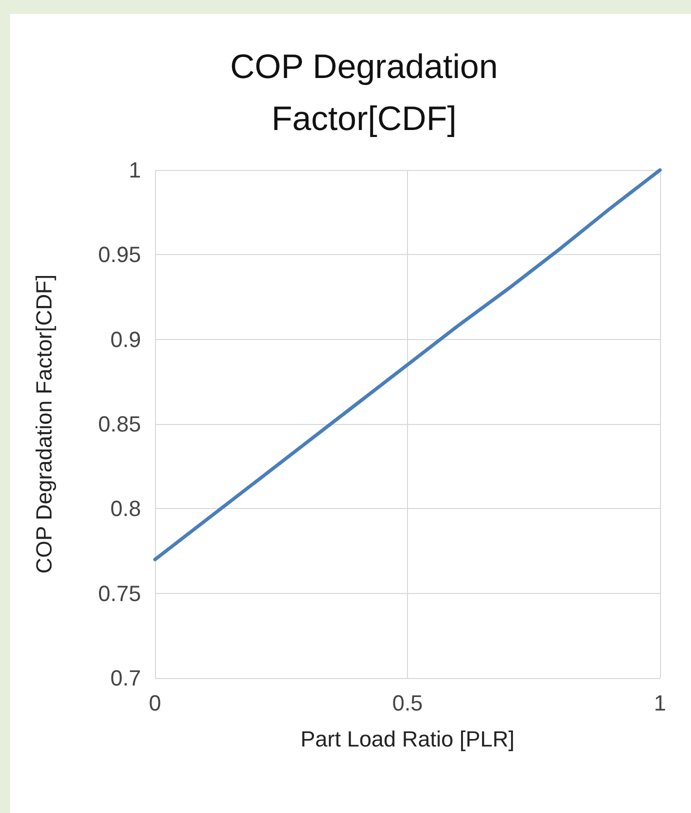  What do you see at coordinates (119, 255) in the screenshot?
I see `y-tick-label: 0.95` at bounding box center [119, 255].